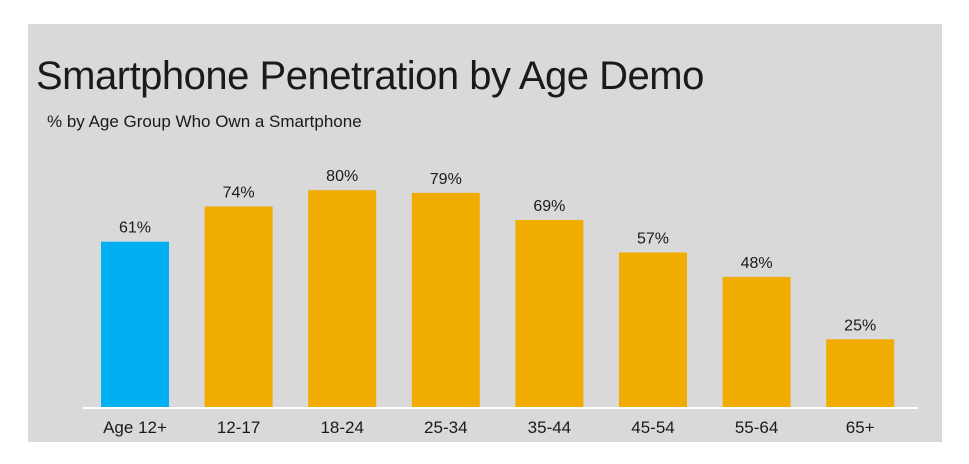 The width and height of the screenshot is (969, 464). Describe the element at coordinates (341, 427) in the screenshot. I see `x-tick-label: 18-24` at that location.